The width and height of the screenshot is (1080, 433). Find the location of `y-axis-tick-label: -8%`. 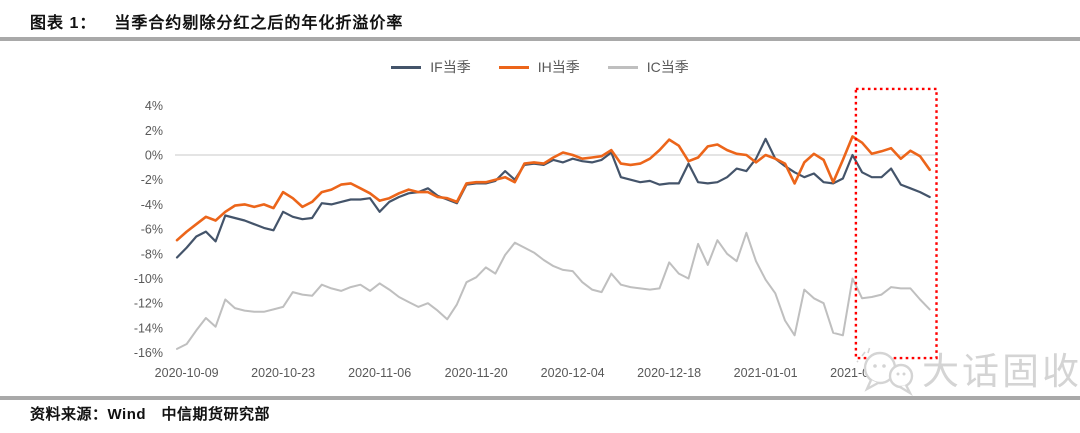

y-axis-tick-label: -8% is located at coordinates (152, 254).